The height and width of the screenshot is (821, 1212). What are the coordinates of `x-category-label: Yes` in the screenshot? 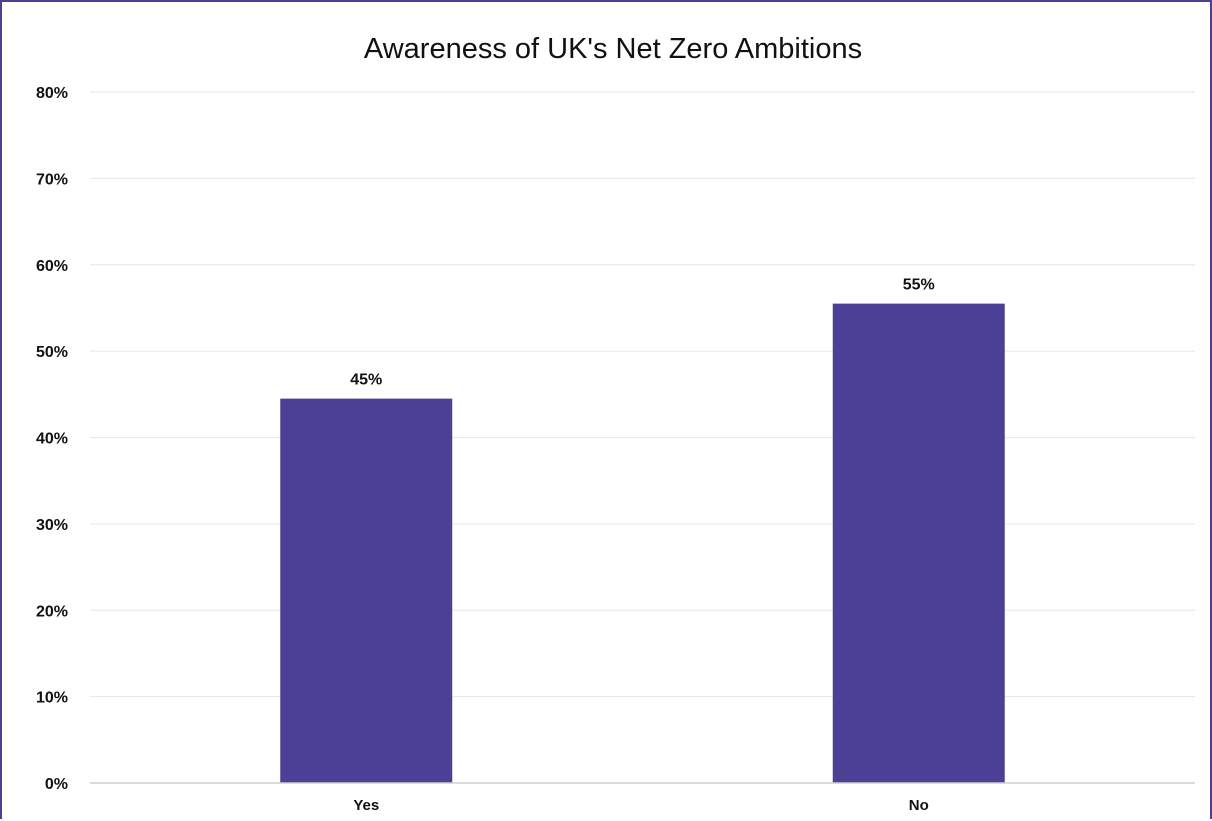 It's located at (366, 805).